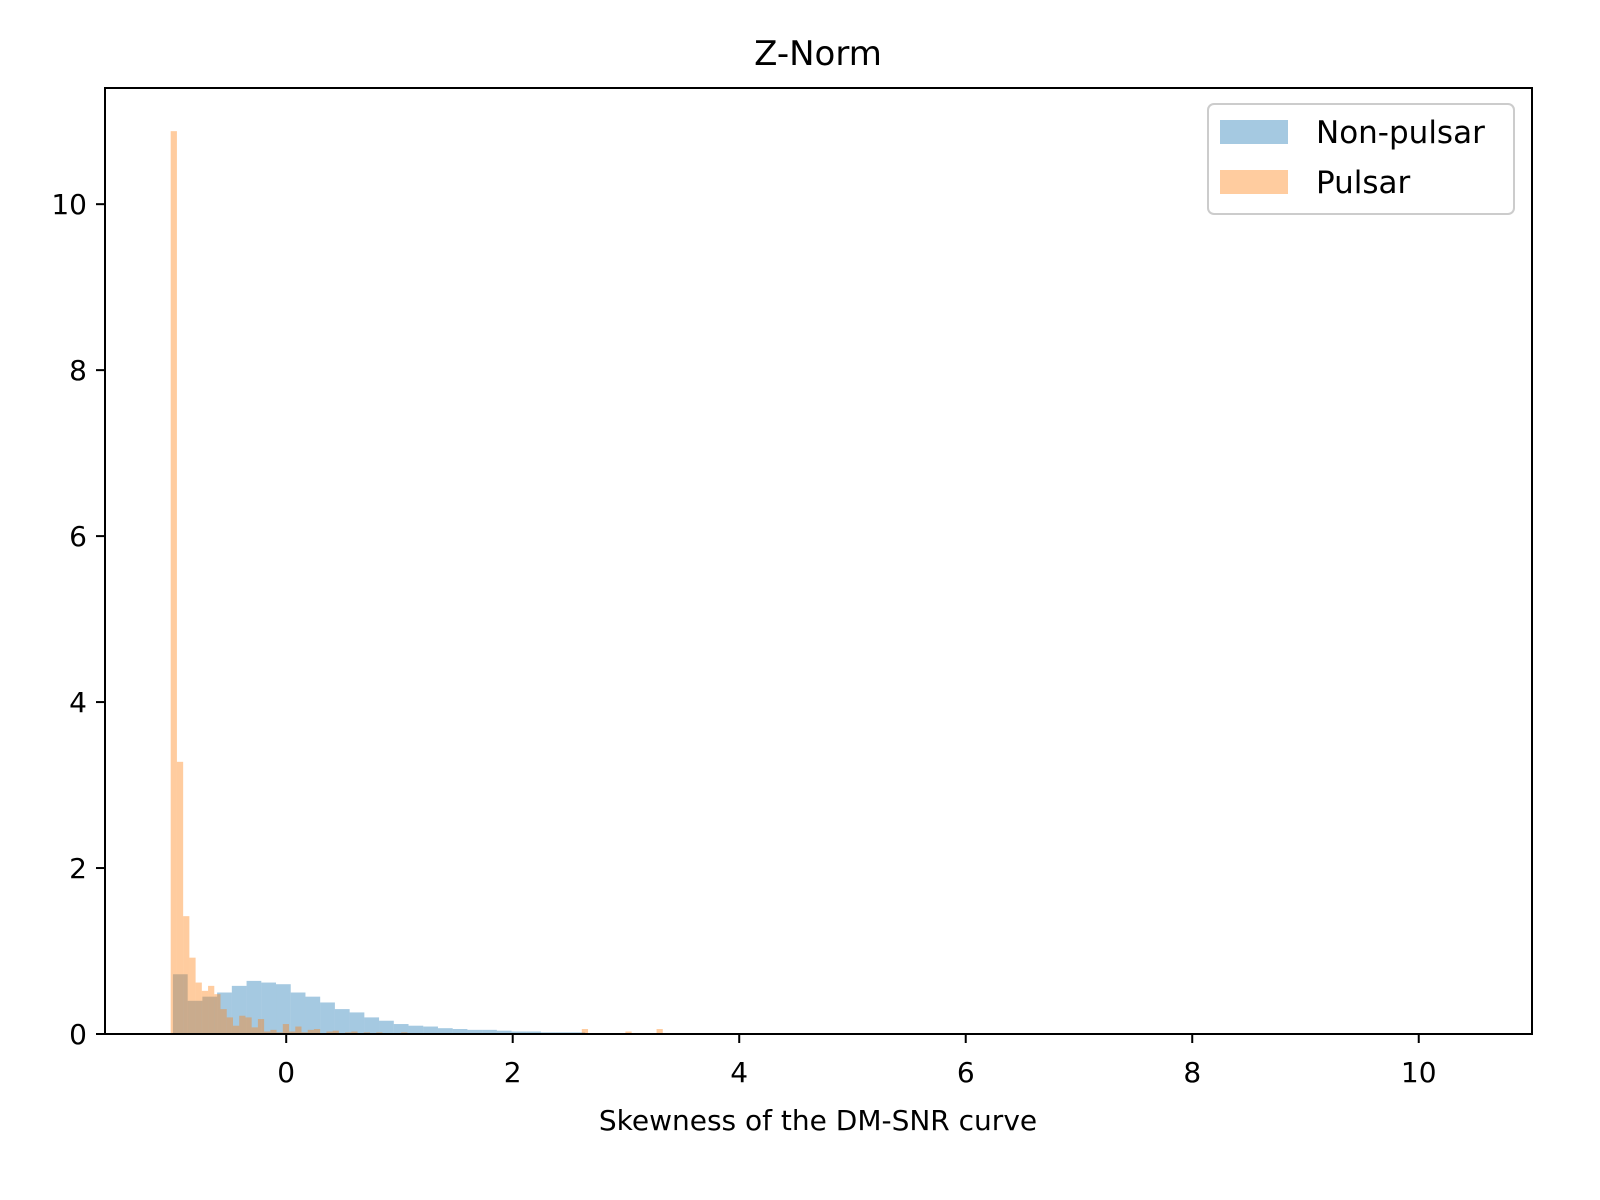 This screenshot has height=1200, width=1600. Describe the element at coordinates (818, 54) in the screenshot. I see `chart-title: Z-Norm` at that location.